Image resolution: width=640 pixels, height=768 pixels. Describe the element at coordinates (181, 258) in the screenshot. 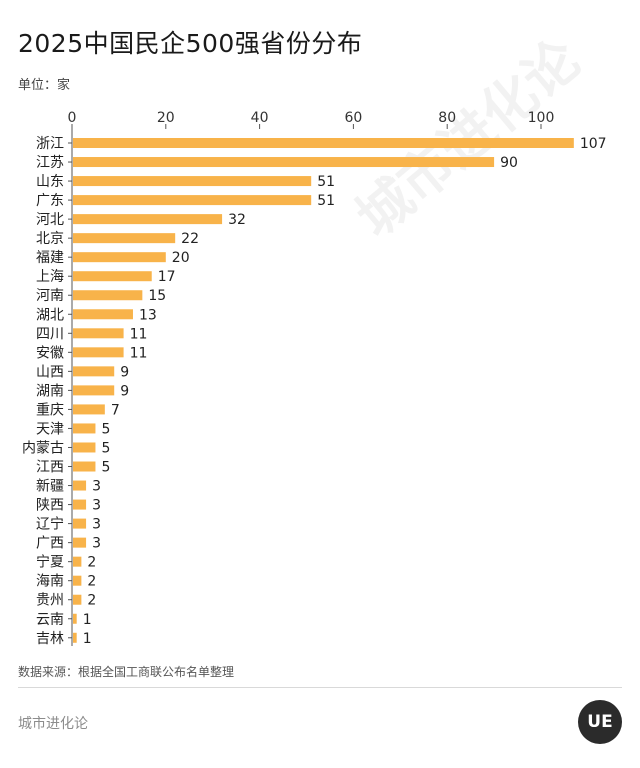

I see `value-label: 20` at that location.